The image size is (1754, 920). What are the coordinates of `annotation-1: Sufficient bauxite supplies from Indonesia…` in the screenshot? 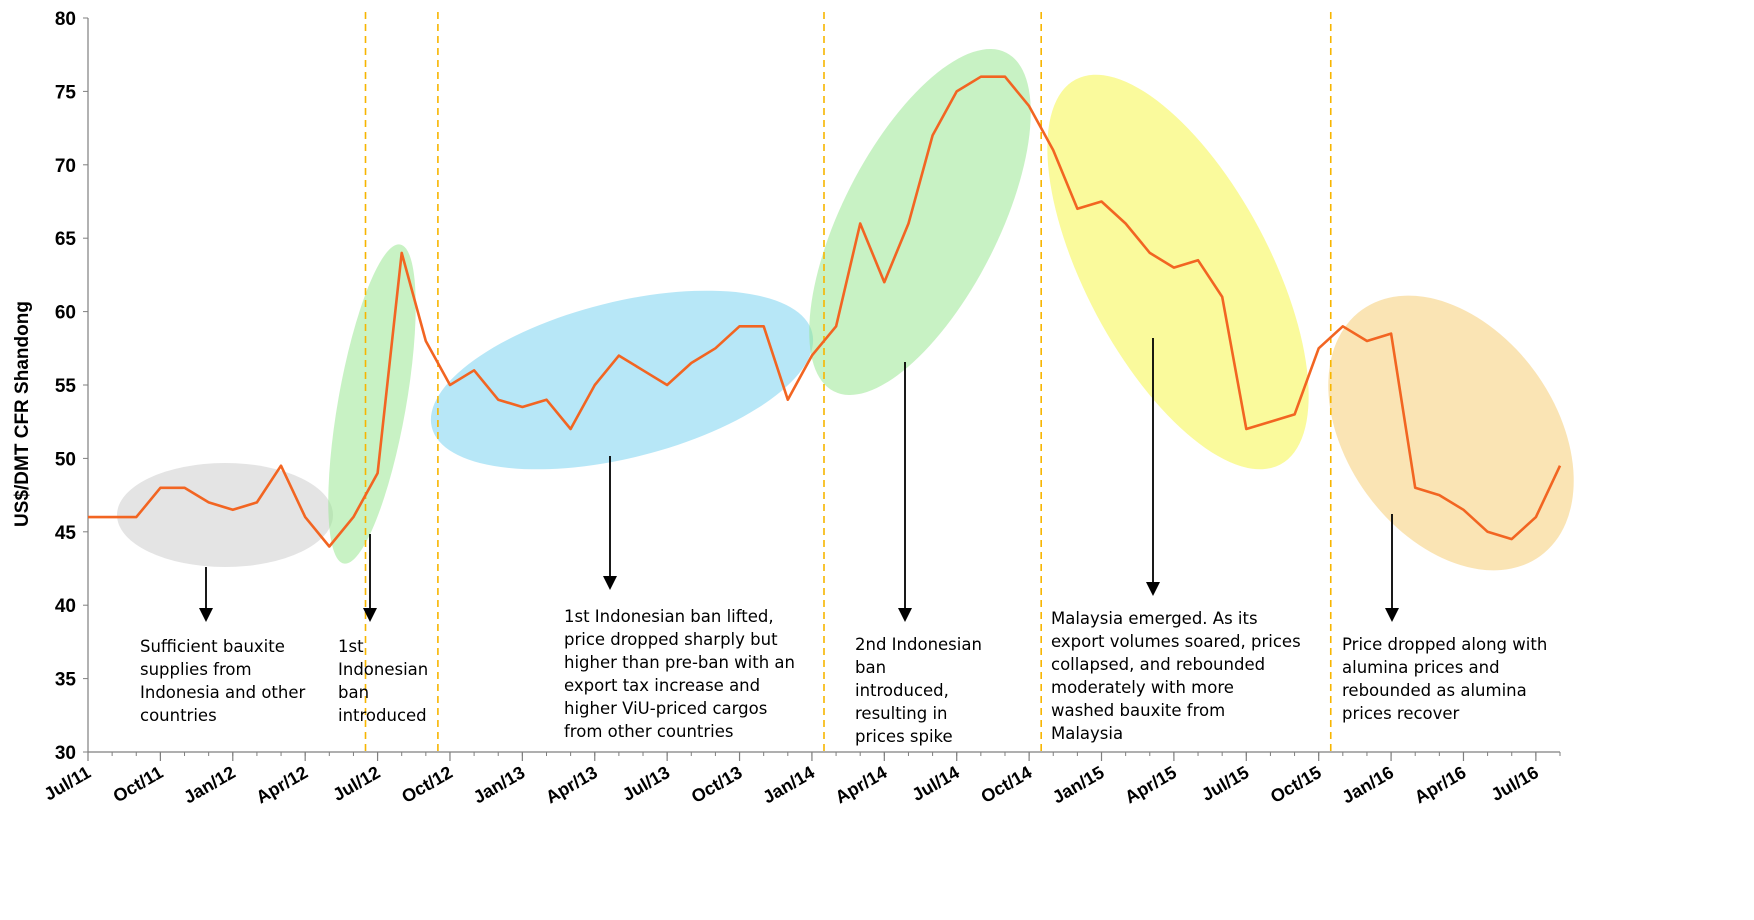 It's located at (222, 681).